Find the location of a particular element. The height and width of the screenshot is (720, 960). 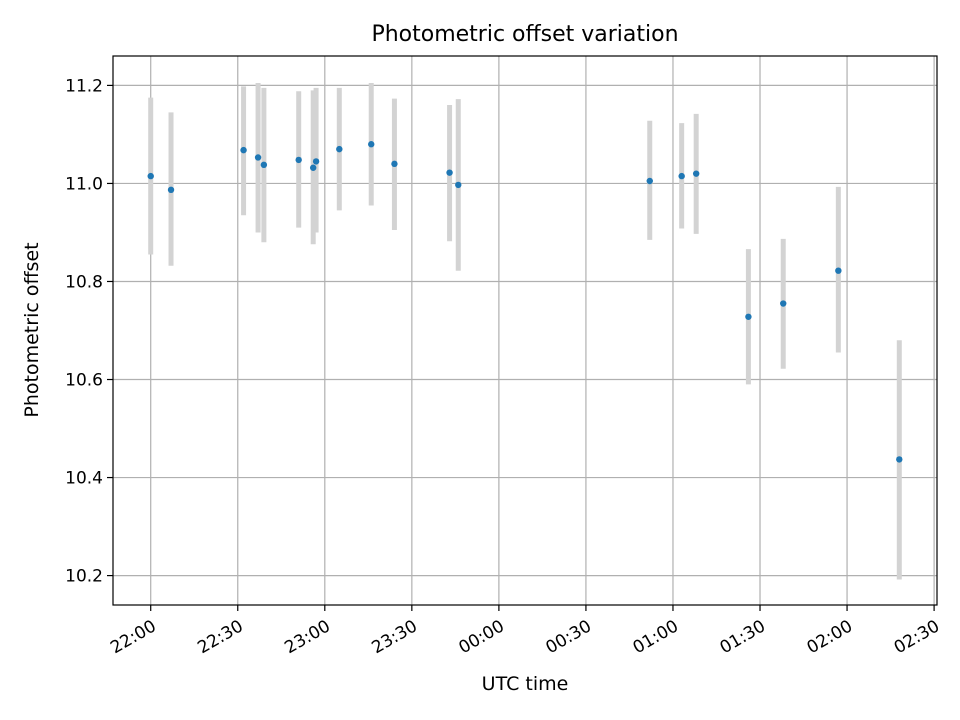

y-tick-label: 10.6 is located at coordinates (84, 381).